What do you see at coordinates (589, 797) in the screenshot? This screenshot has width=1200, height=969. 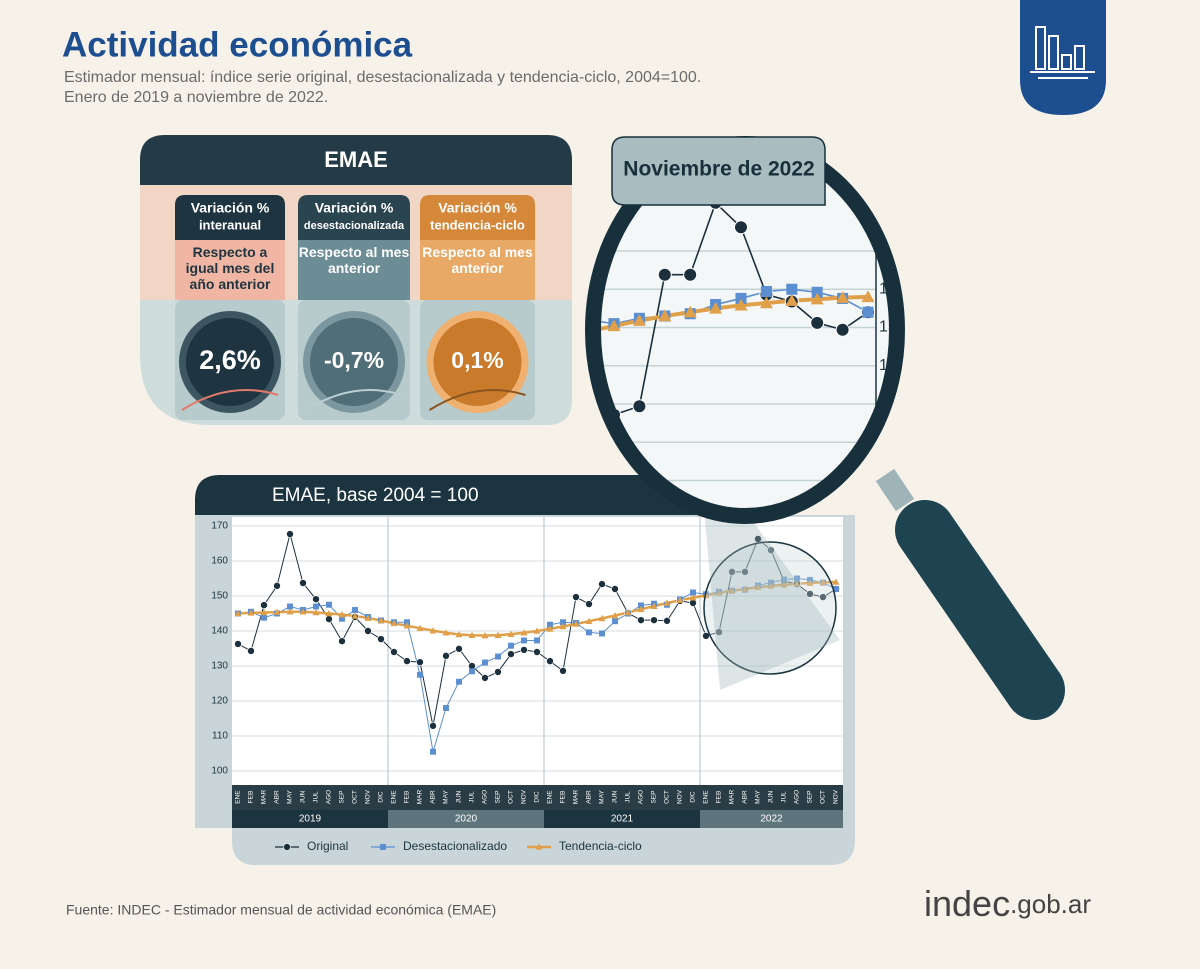 I see `x-tick-label: ABR` at bounding box center [589, 797].